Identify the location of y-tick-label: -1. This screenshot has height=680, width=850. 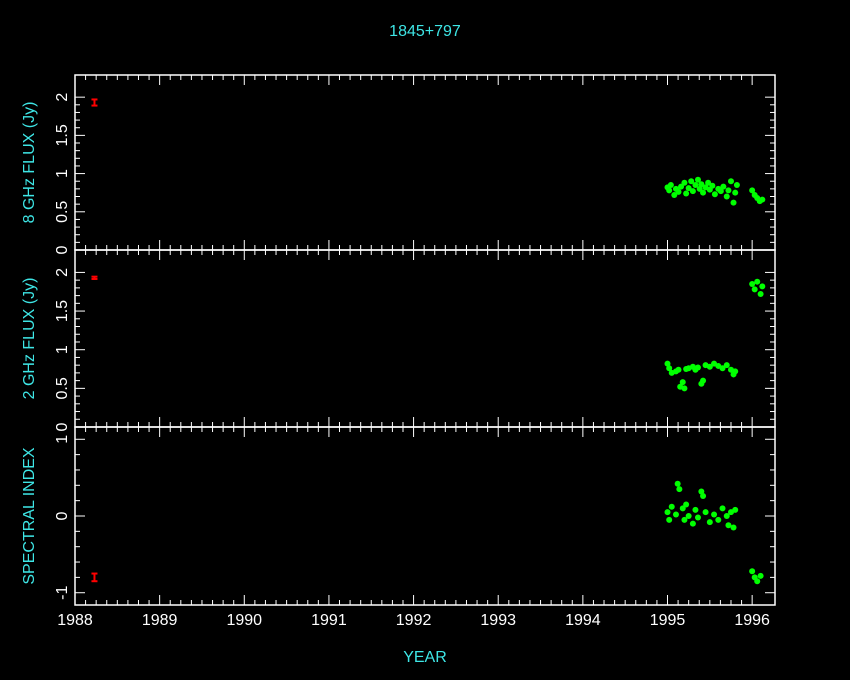
(62, 593).